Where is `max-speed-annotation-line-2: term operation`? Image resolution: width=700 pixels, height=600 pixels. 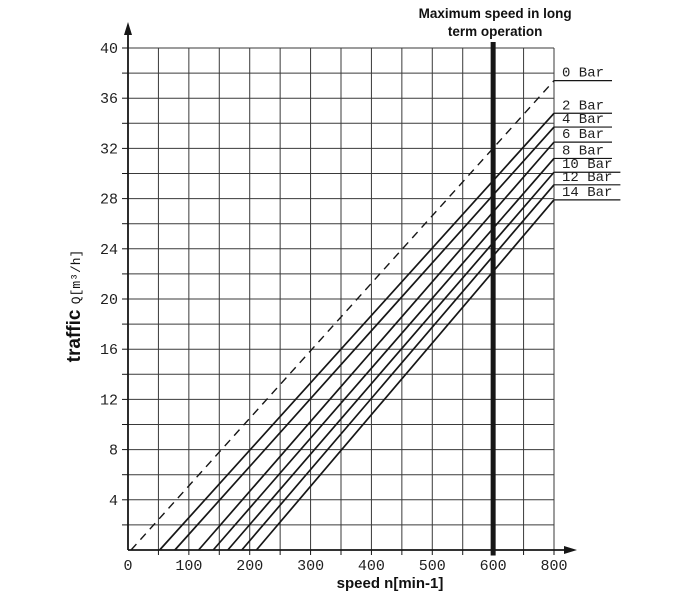
max-speed-annotation-line-2: term operation is located at coordinates (495, 31).